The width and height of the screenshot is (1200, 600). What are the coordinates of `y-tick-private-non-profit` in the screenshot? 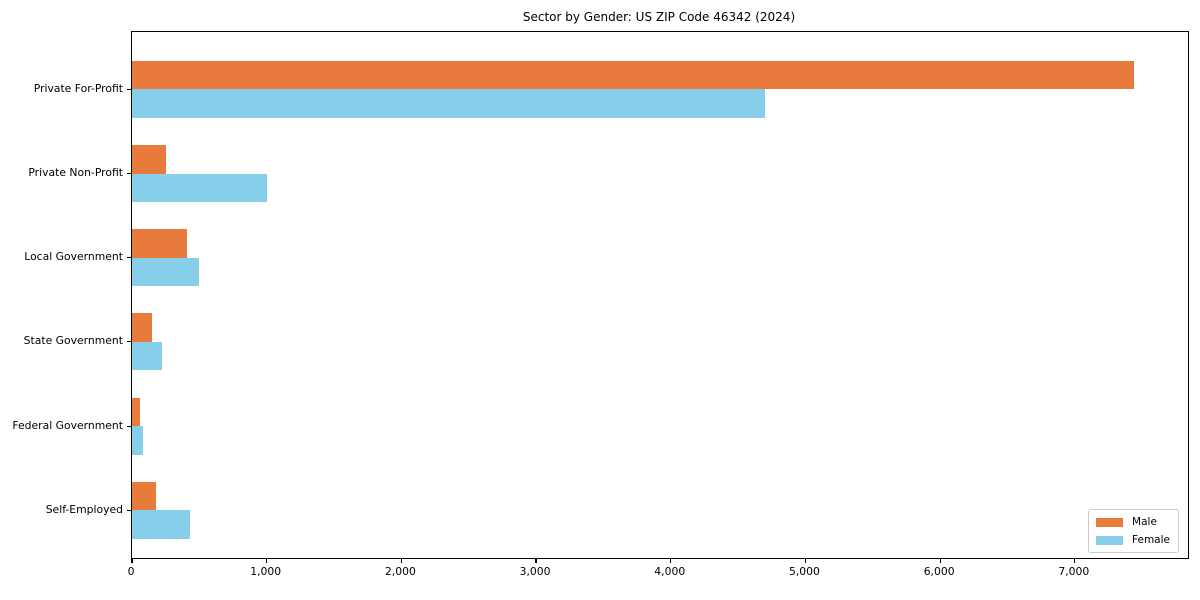 It's located at (129, 173).